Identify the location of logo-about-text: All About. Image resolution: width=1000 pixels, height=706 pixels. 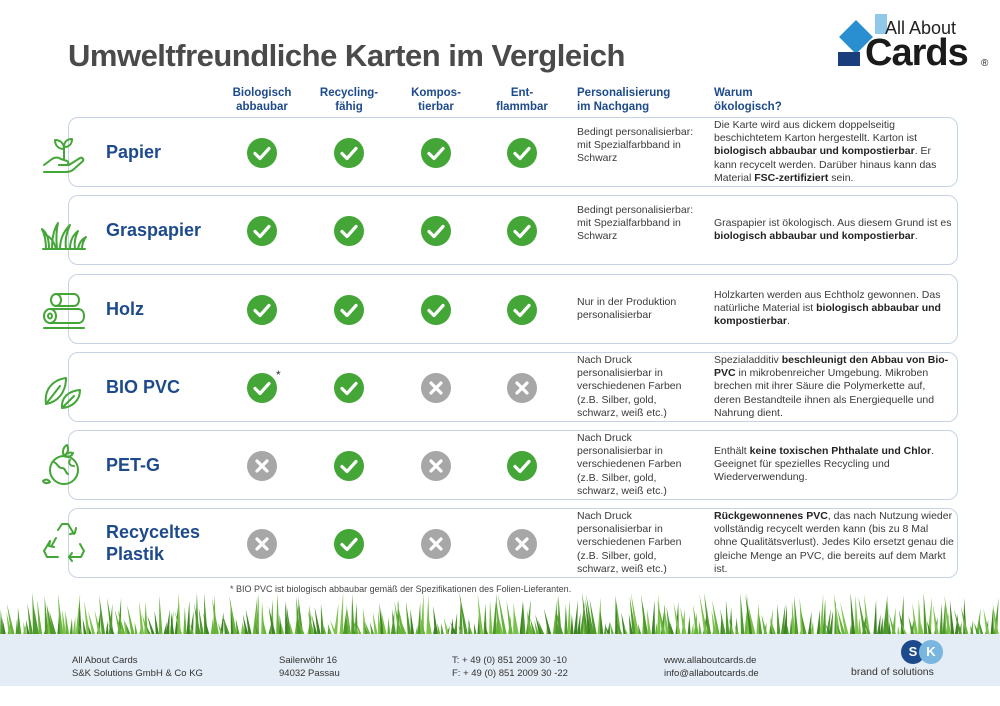
(921, 28).